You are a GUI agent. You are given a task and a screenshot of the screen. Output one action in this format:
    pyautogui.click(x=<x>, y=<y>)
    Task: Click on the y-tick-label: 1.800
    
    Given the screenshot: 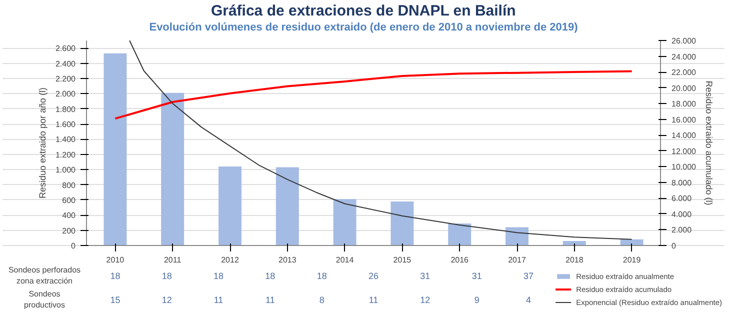 What is the action you would take?
    pyautogui.click(x=65, y=109)
    